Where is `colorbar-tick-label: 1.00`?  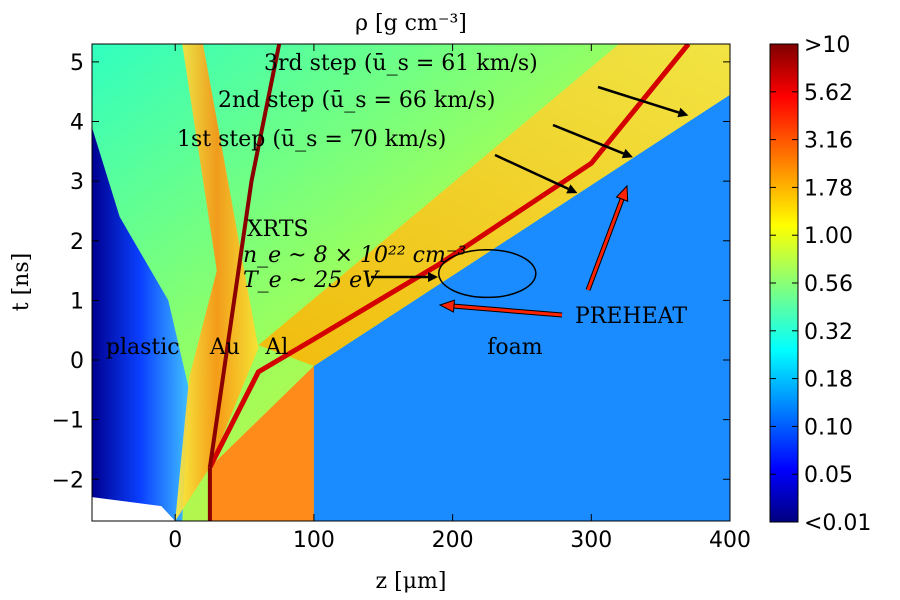
colorbar-tick-label: 1.00 is located at coordinates (828, 236).